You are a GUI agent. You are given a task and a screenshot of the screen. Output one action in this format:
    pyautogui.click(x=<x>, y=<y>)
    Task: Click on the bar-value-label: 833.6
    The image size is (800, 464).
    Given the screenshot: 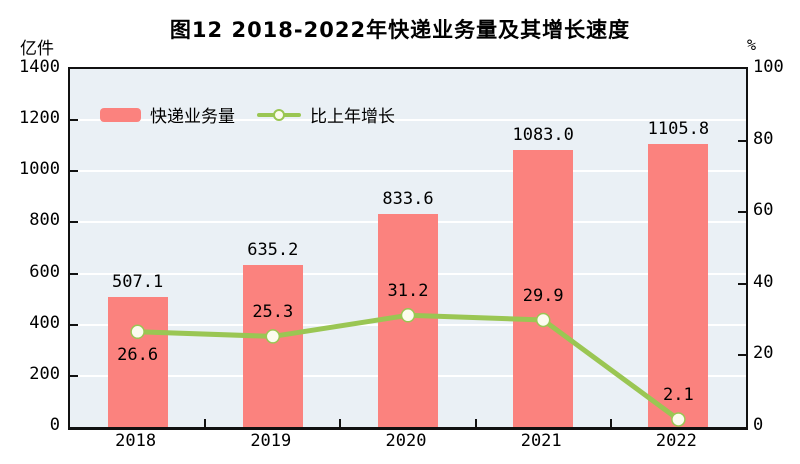 What is the action you would take?
    pyautogui.click(x=408, y=198)
    